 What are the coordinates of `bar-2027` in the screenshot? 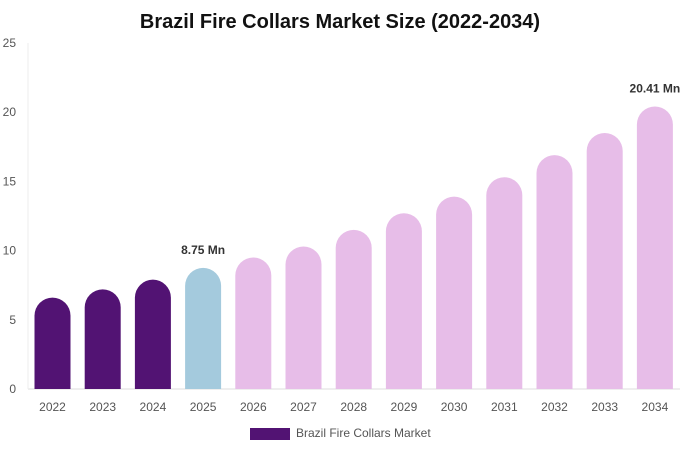 It's located at (303, 317).